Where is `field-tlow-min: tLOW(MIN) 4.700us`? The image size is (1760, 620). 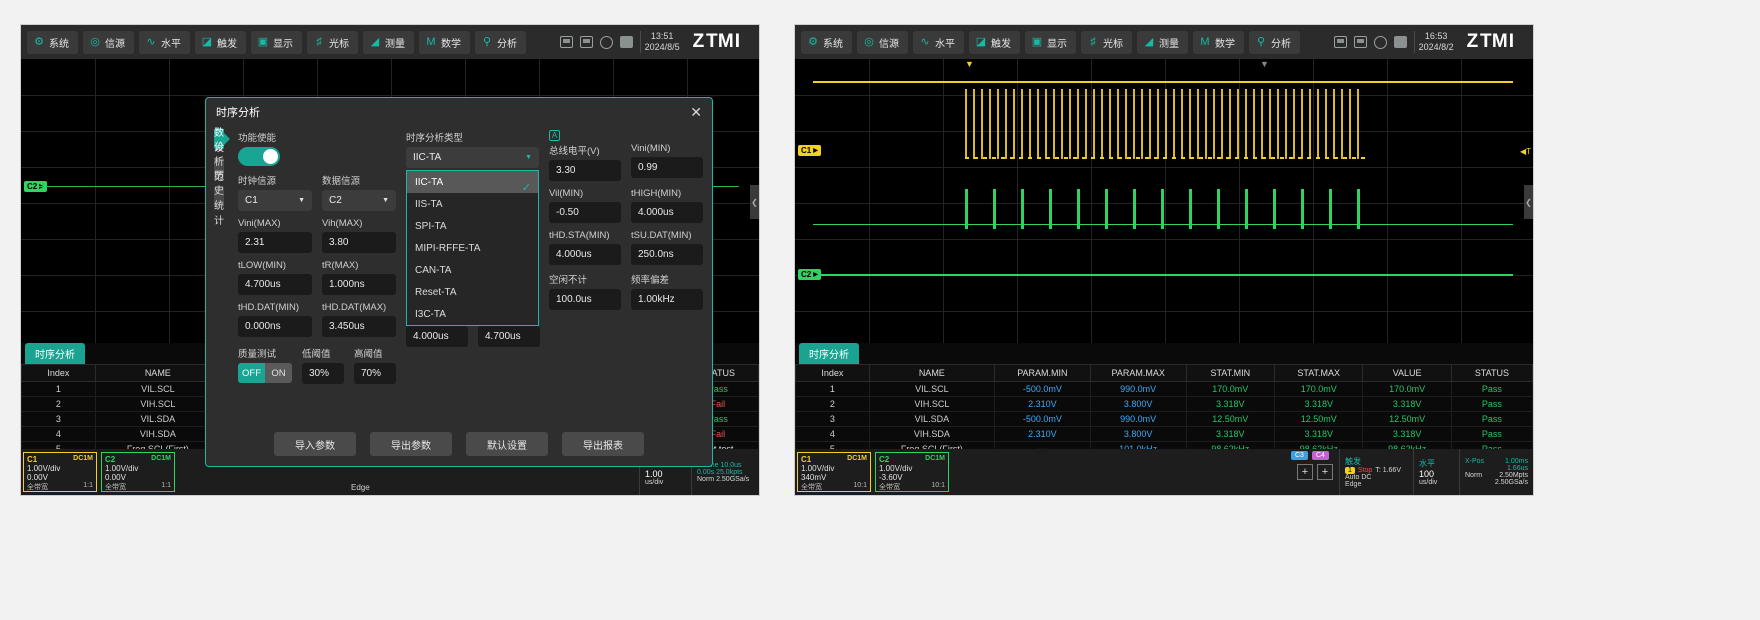 field-tlow-min: tLOW(MIN) 4.700us is located at coordinates (275, 277).